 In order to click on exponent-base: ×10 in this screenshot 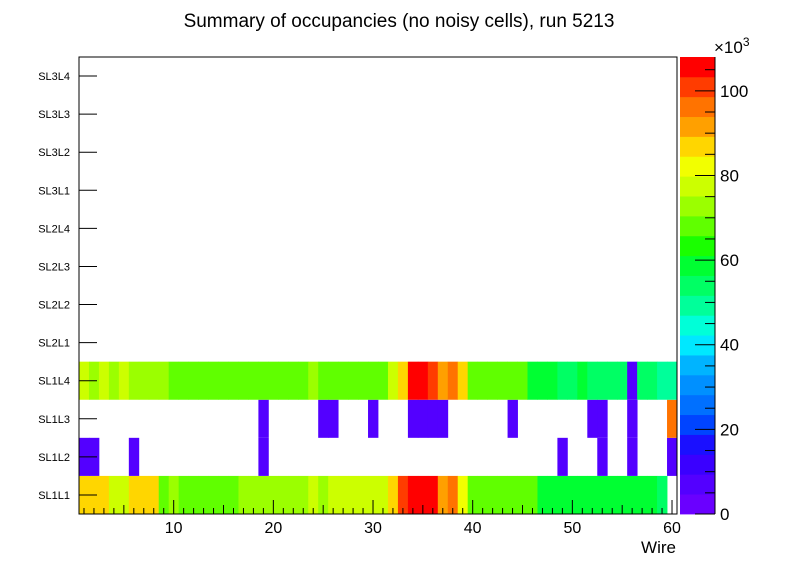, I will do `click(728, 47)`.